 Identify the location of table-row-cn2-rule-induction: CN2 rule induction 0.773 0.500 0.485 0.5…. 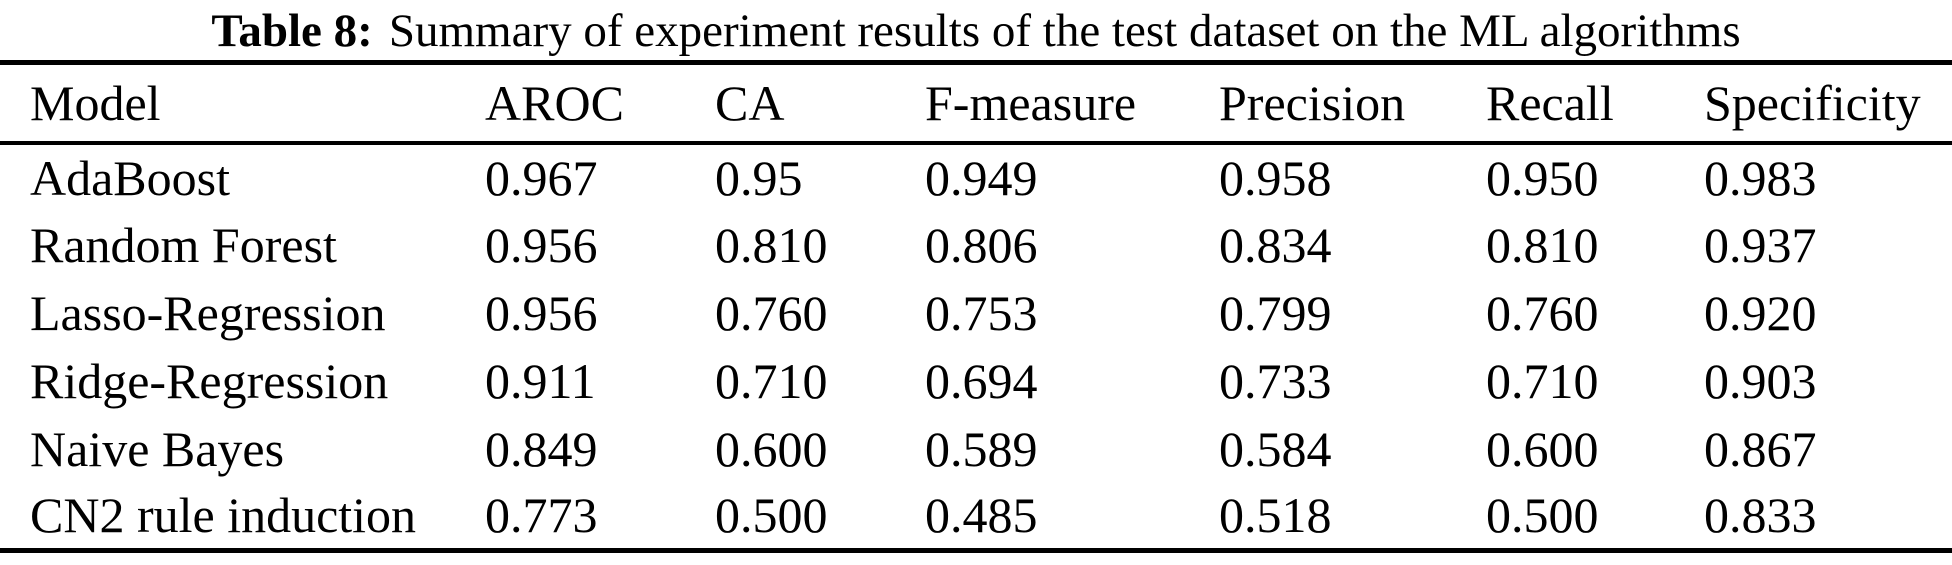
(976, 517).